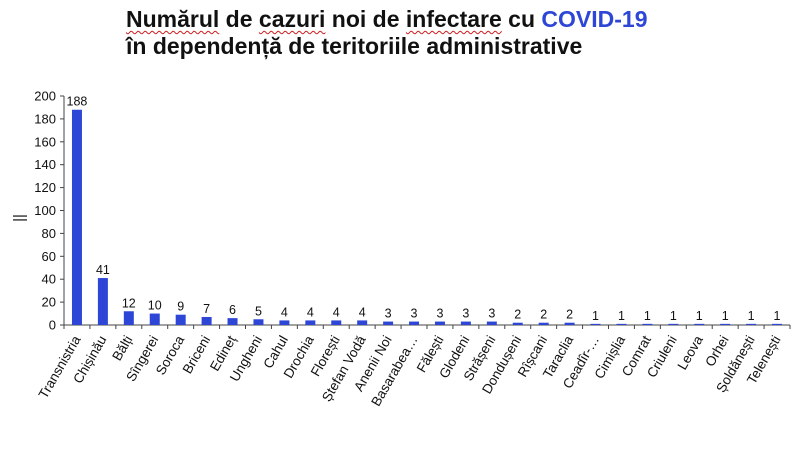 This screenshot has width=800, height=449. Describe the element at coordinates (690, 353) in the screenshot. I see `category-label: Leova` at that location.